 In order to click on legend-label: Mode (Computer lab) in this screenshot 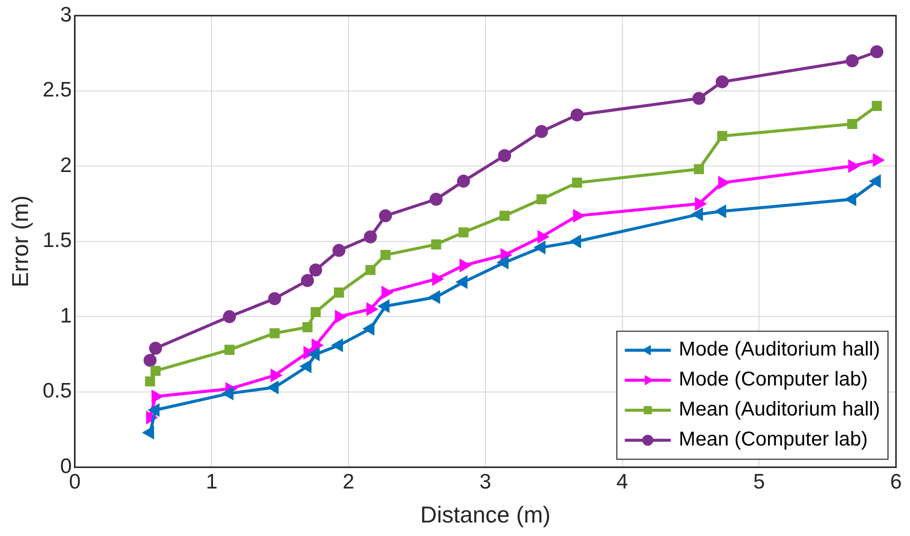, I will do `click(773, 379)`.